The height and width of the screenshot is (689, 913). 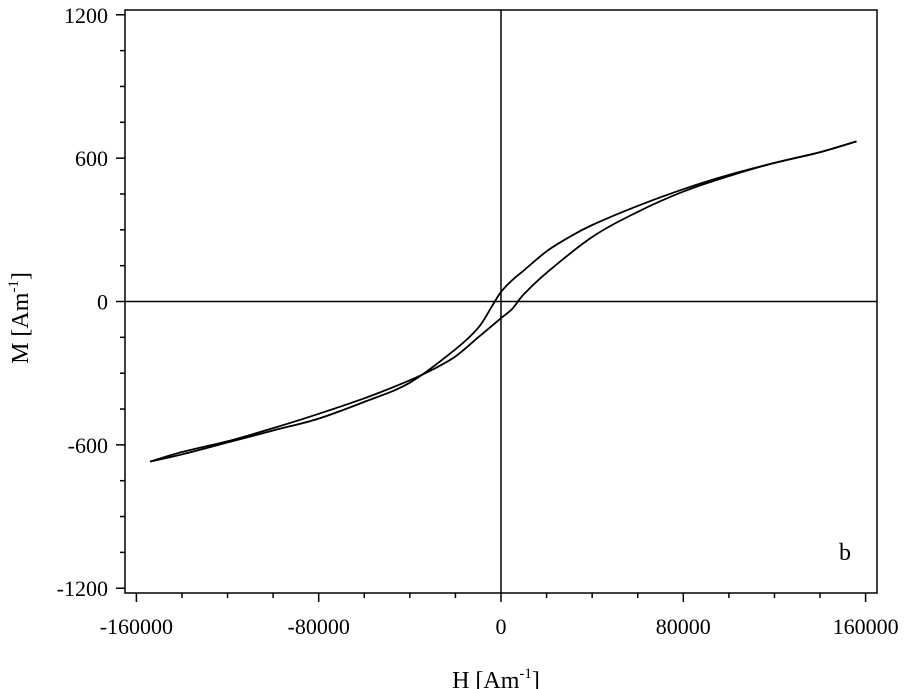 What do you see at coordinates (20, 318) in the screenshot?
I see `y-axis-label: M [Am-1]` at bounding box center [20, 318].